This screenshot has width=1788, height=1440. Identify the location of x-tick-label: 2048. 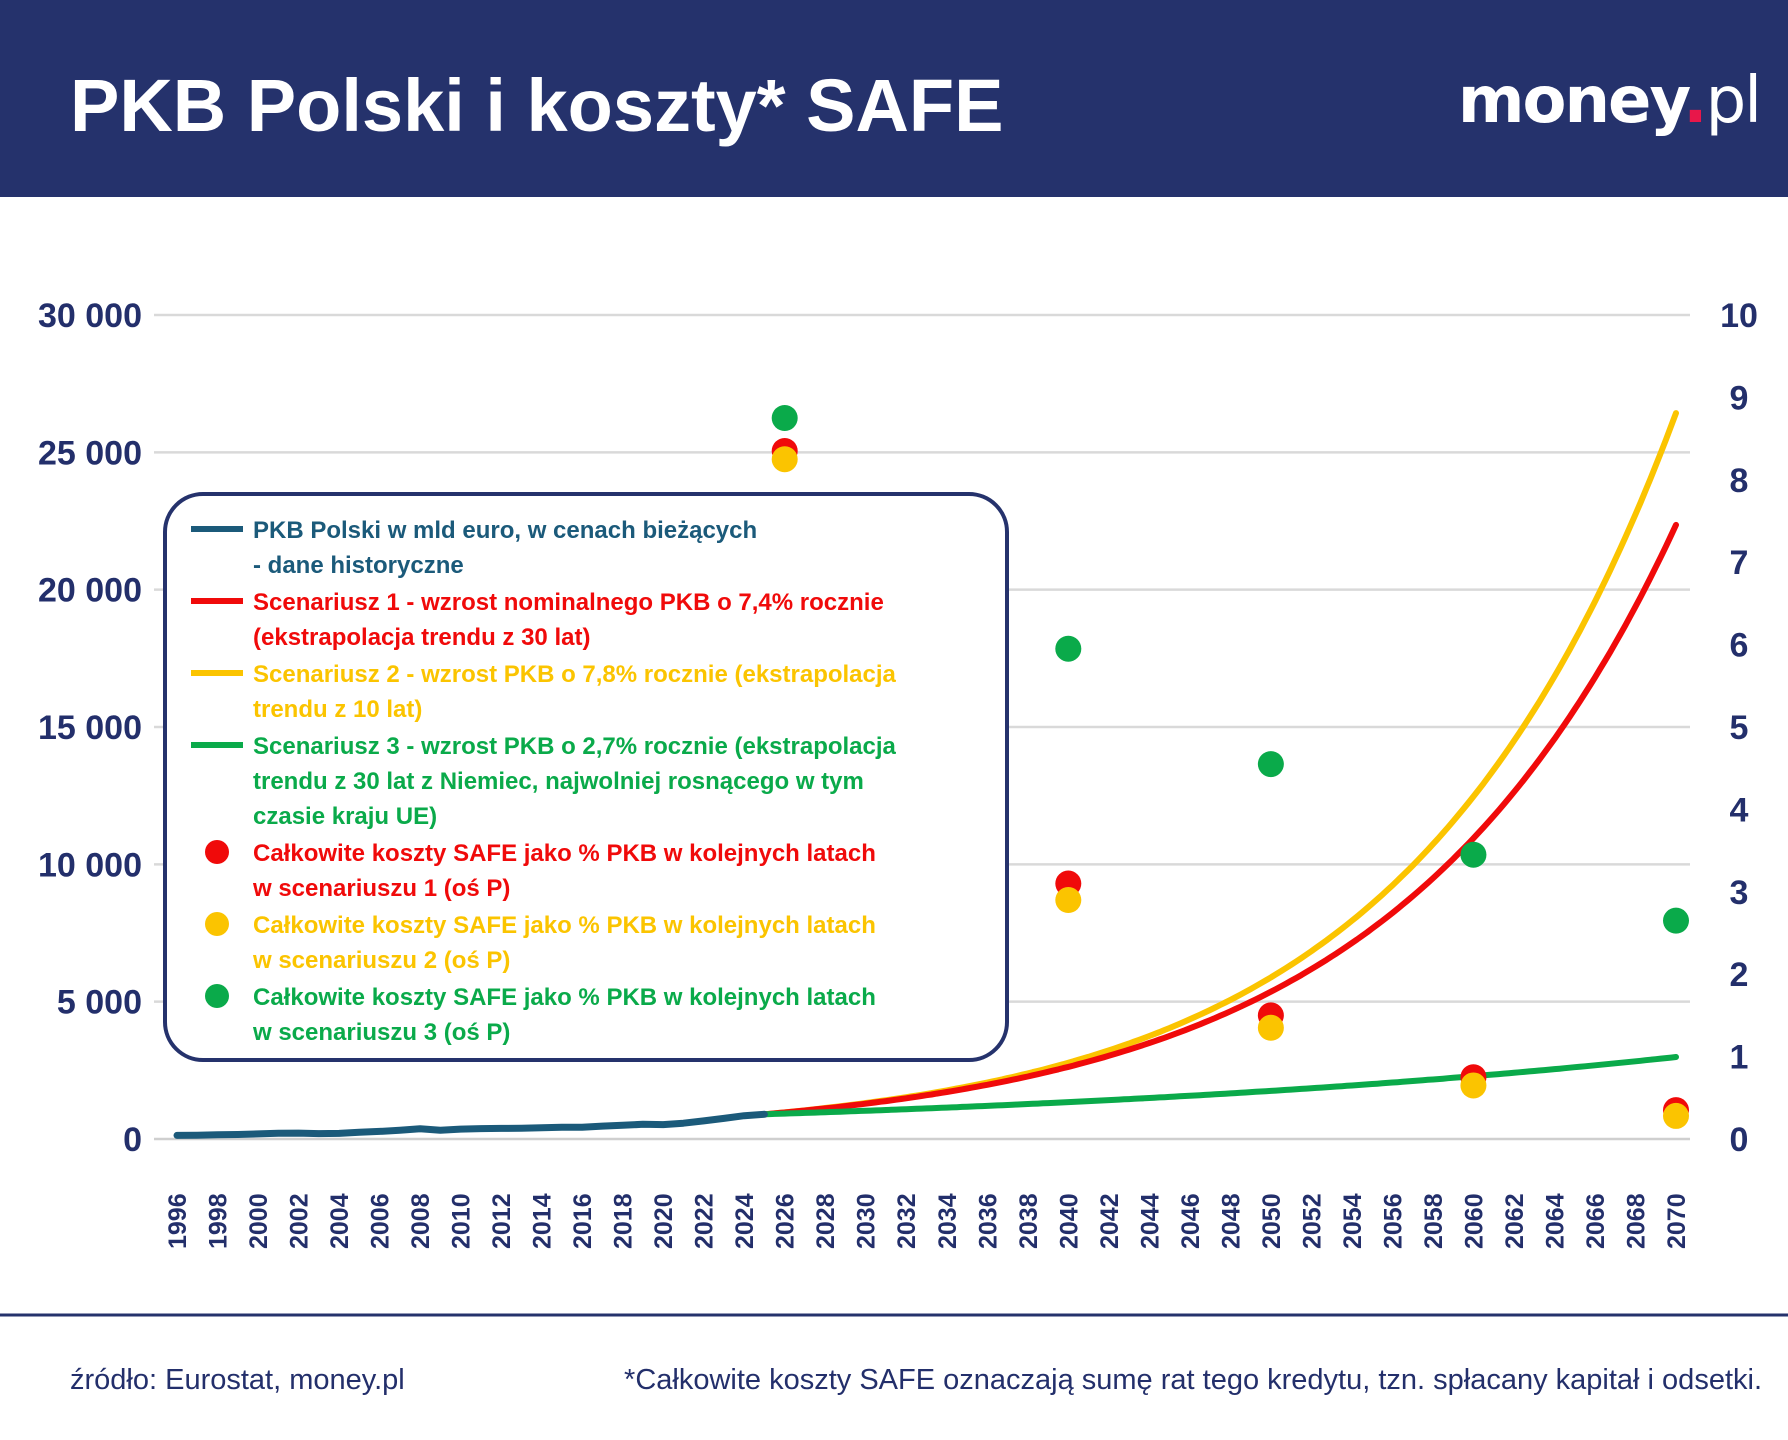
(1231, 1221).